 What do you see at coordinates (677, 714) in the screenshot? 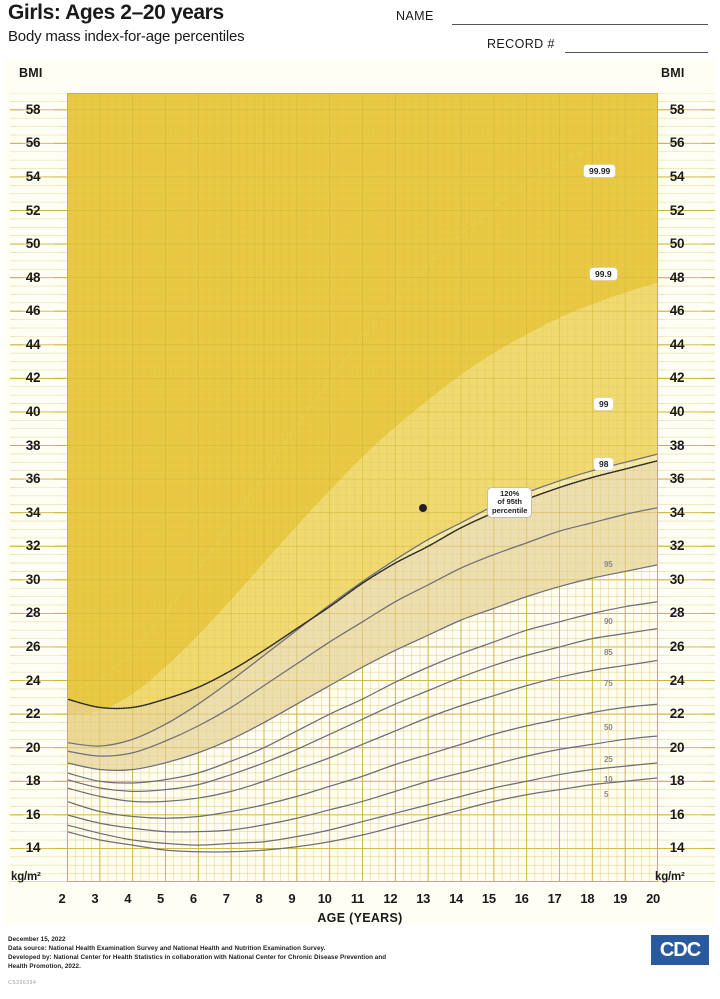
I see `y-tick-label-22-r: 22` at bounding box center [677, 714].